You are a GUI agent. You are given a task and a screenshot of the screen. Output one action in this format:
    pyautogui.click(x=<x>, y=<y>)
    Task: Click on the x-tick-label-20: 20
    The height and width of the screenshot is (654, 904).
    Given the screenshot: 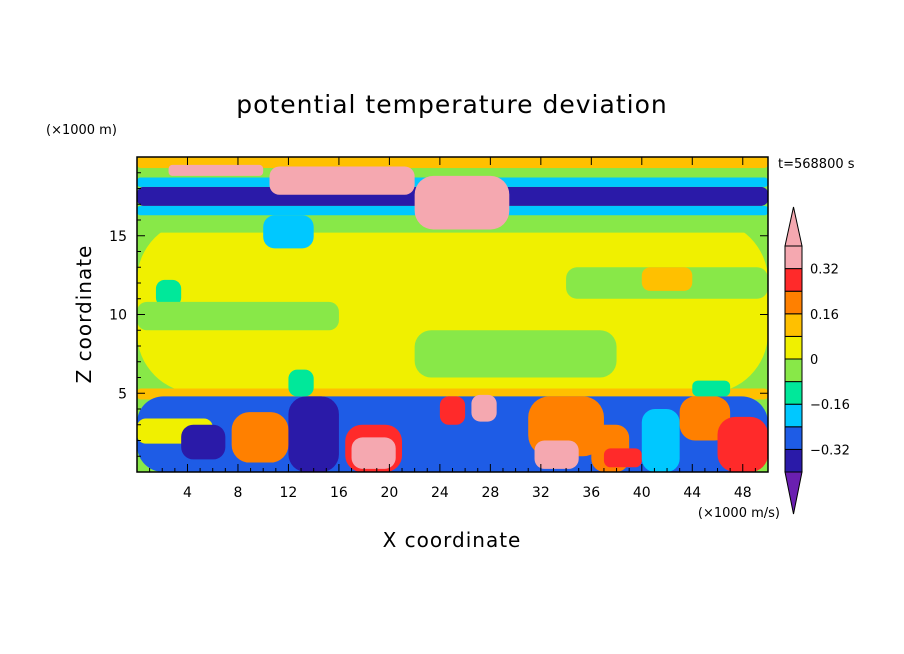 What is the action you would take?
    pyautogui.click(x=389, y=493)
    